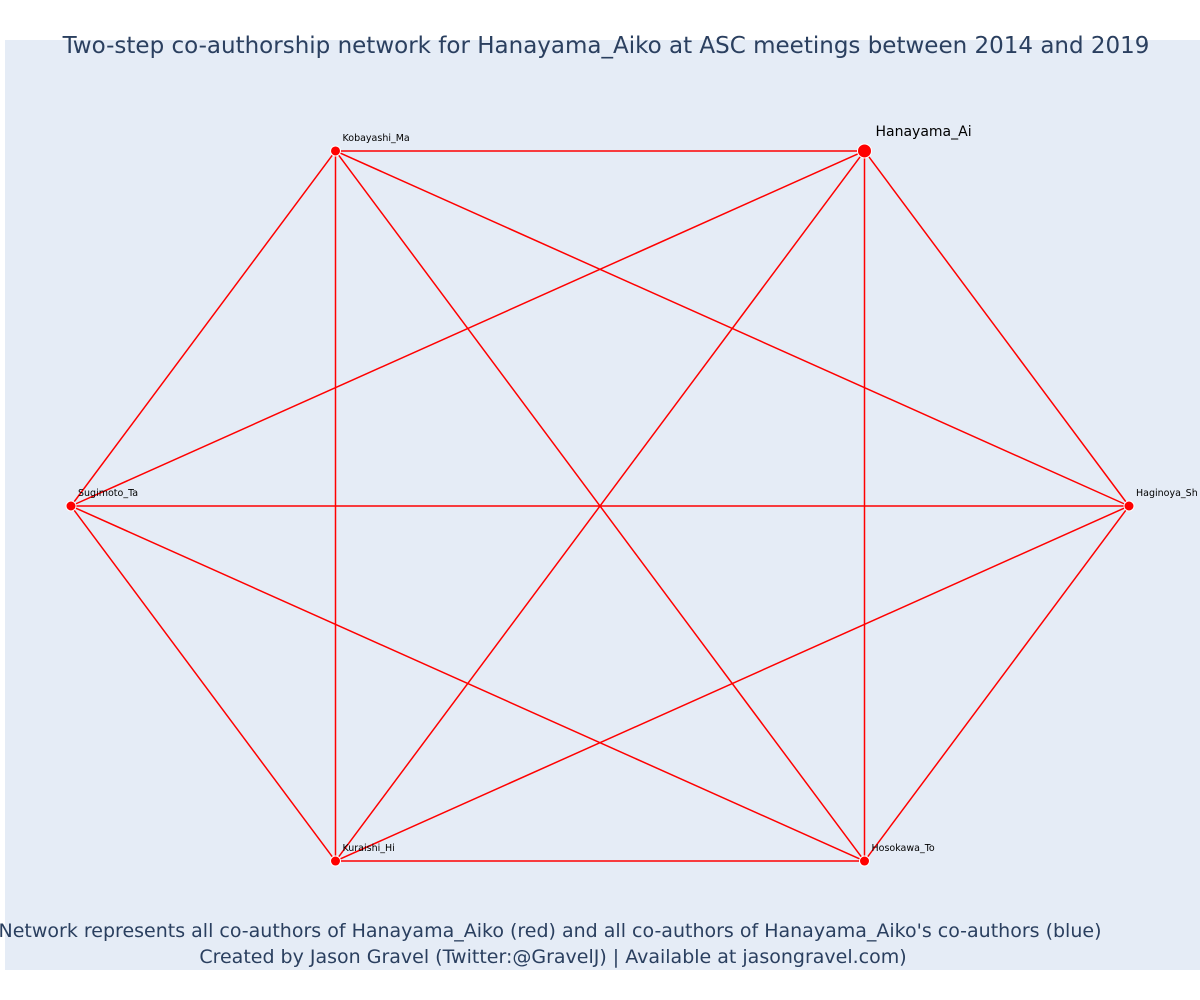  Describe the element at coordinates (203, 328) in the screenshot. I see `edge-kobayashi-sugimoto` at that location.